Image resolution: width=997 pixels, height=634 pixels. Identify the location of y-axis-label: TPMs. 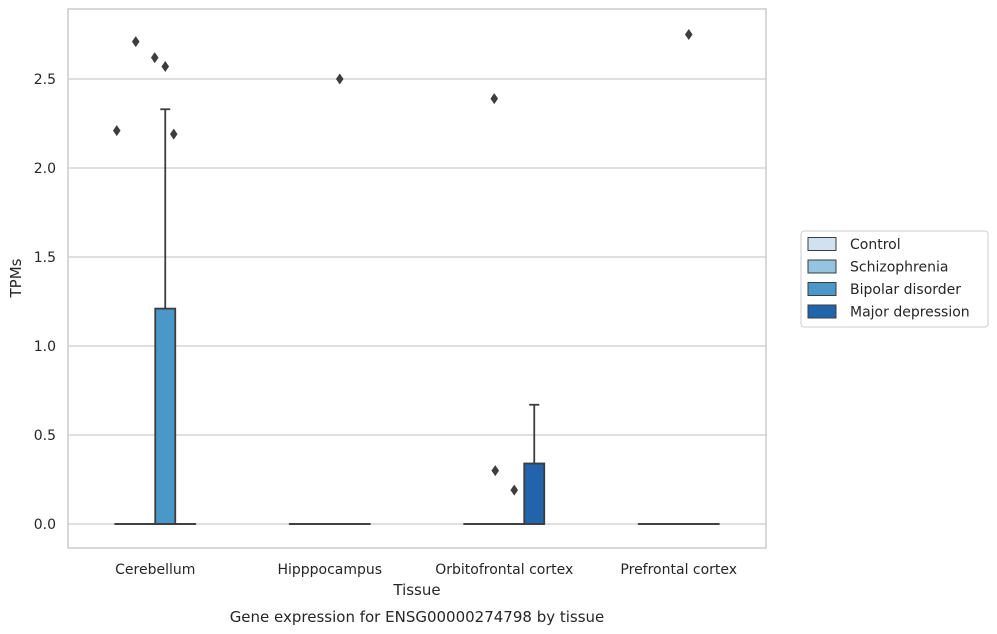
(16, 278).